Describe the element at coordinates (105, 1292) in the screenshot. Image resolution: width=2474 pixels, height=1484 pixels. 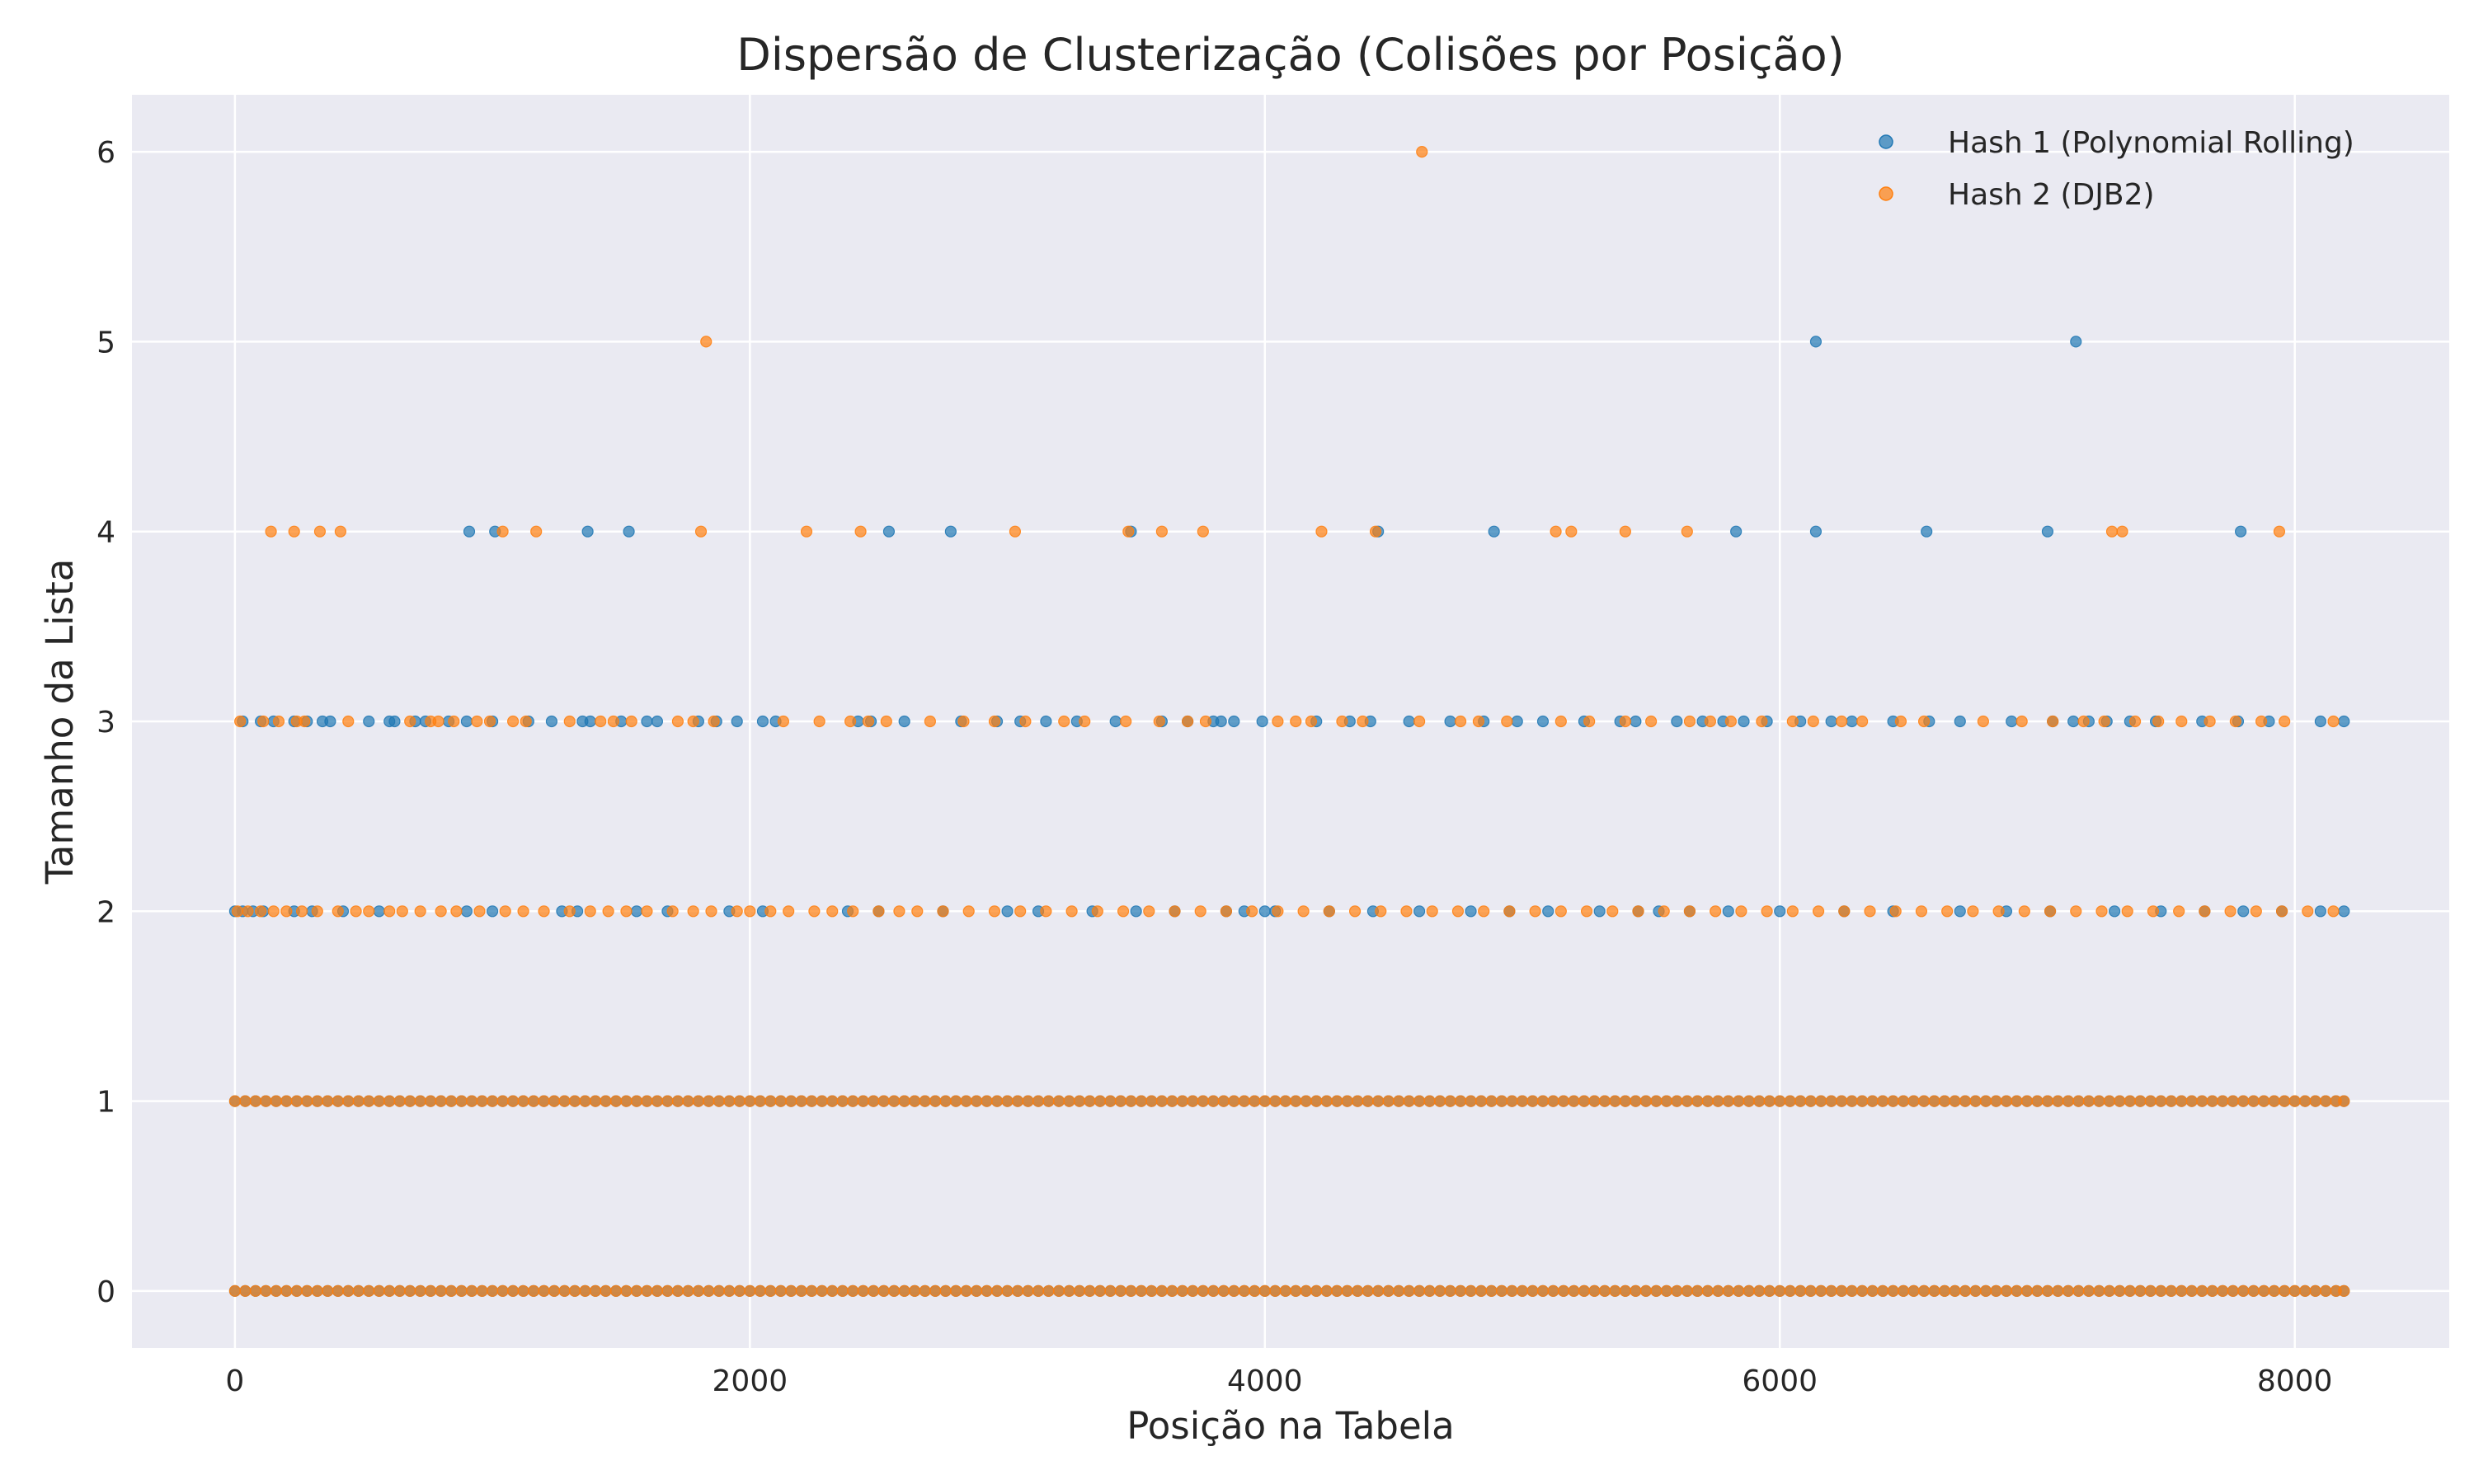
I see `y-tick-label: 0` at that location.